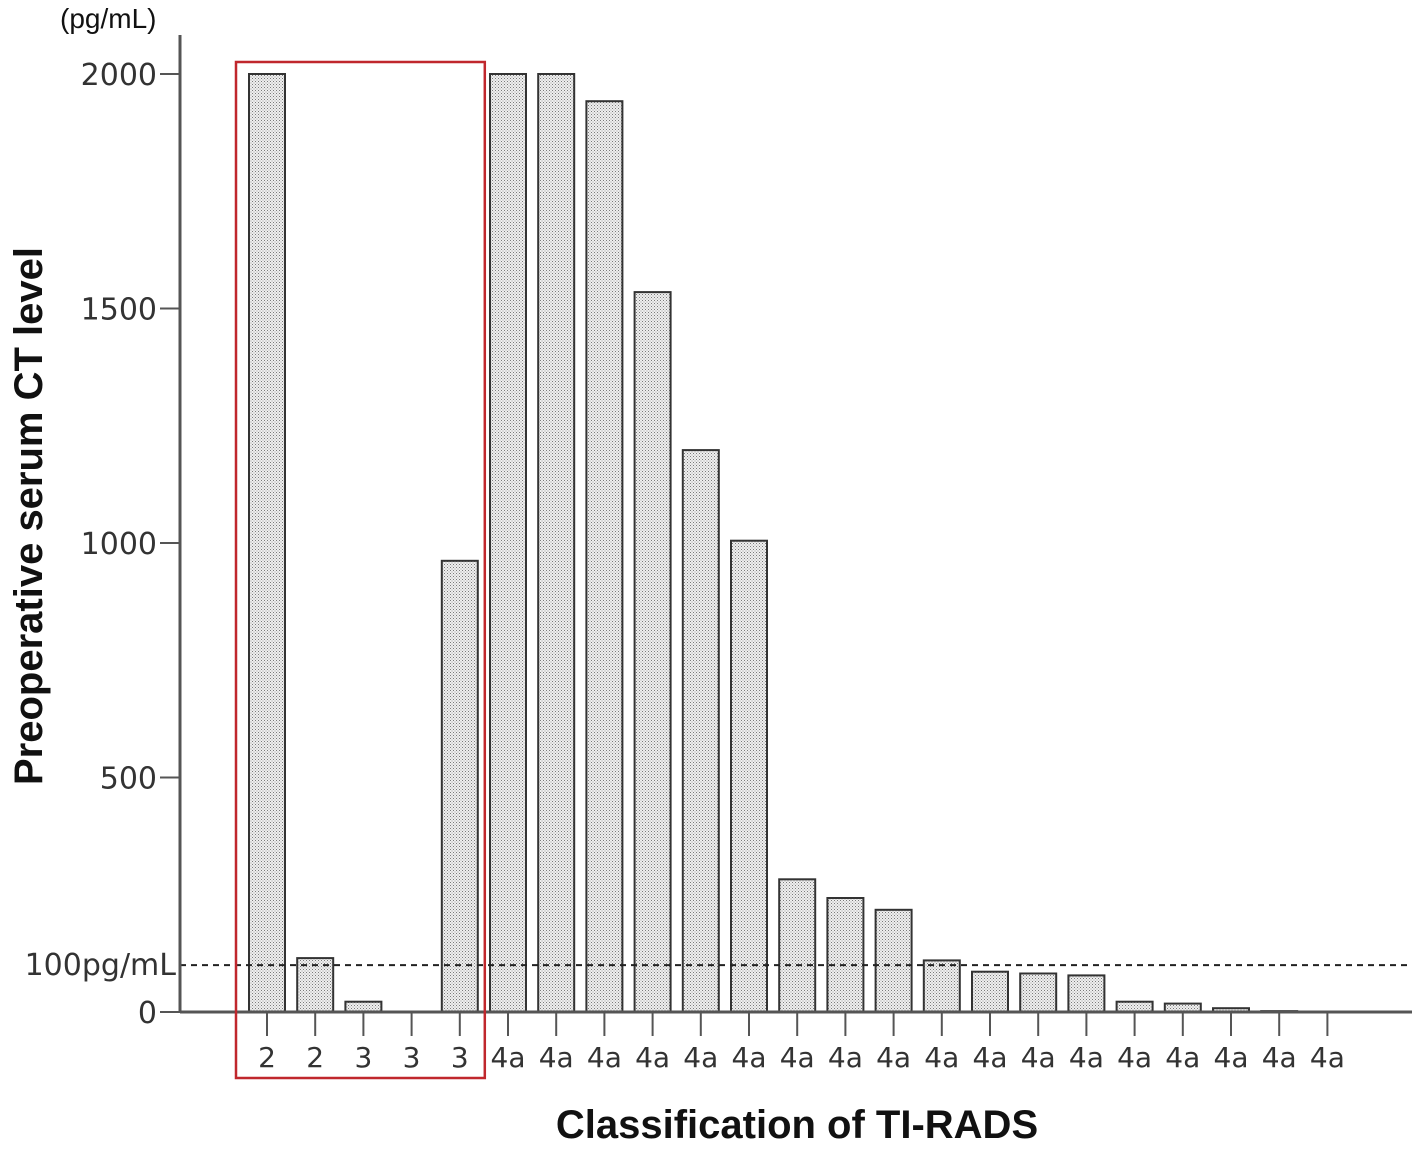  I want to click on reference-line-label: 100pg/mL, so click(101, 965).